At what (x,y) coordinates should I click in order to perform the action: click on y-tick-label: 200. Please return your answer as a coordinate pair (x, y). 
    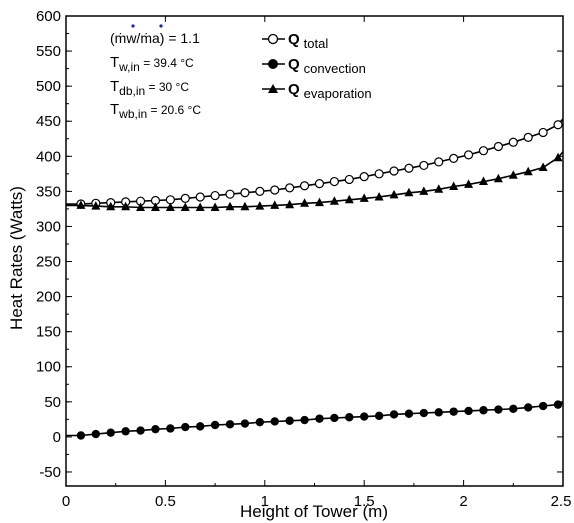
    Looking at the image, I should click on (48, 297).